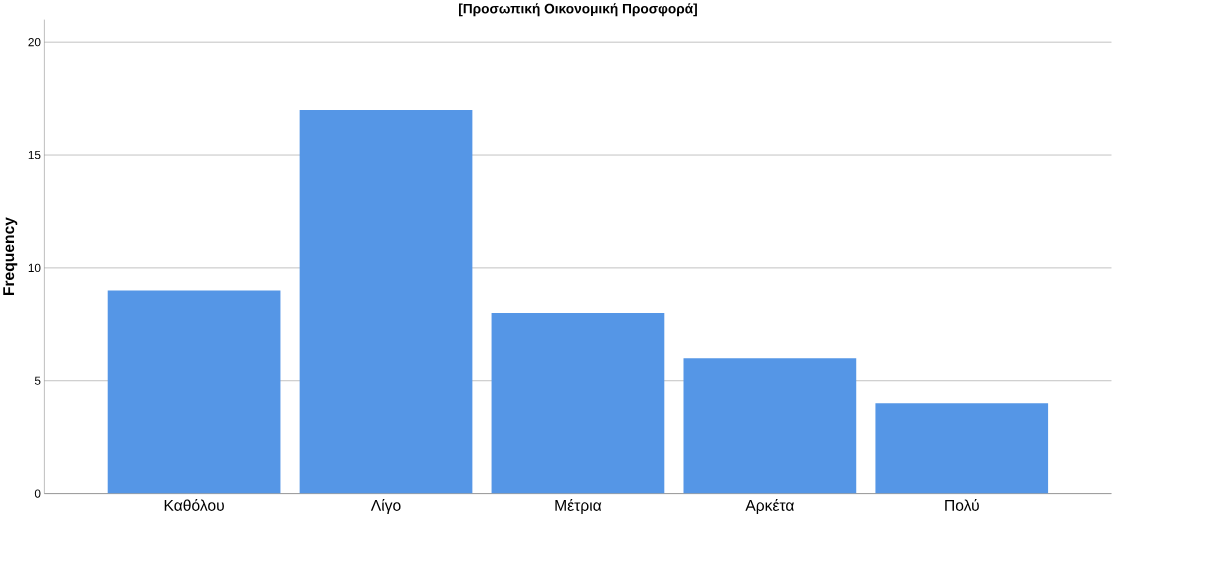 This screenshot has height=568, width=1208. Describe the element at coordinates (34, 155) in the screenshot. I see `y-tick-label: 15` at that location.